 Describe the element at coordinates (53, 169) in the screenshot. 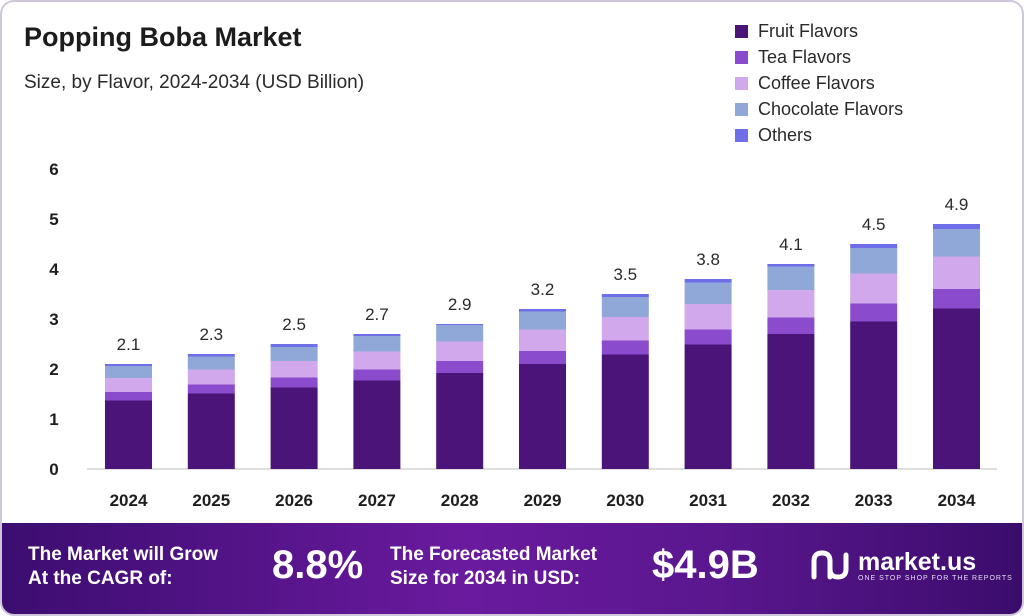

I see `y-tick-label: 6` at that location.